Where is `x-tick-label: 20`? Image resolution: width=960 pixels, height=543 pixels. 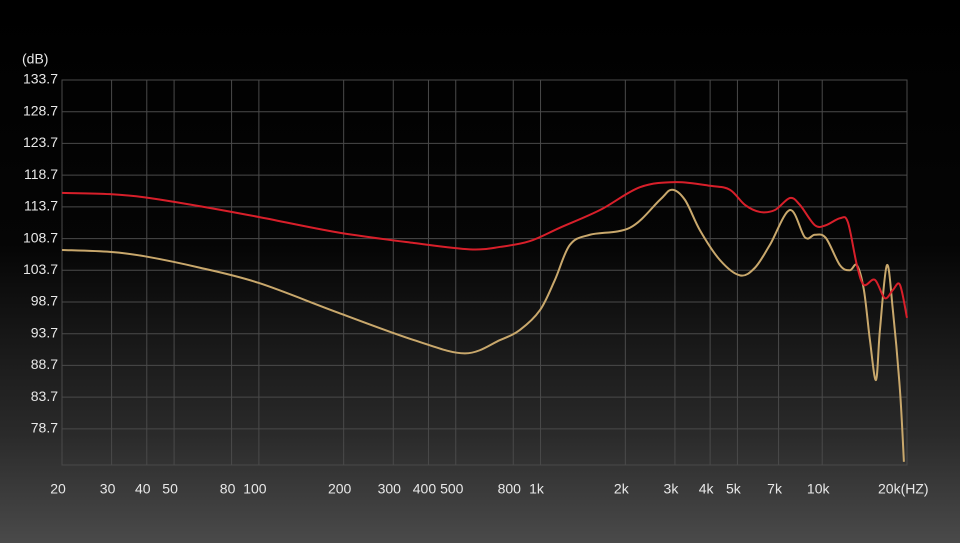
x-tick-label: 20 is located at coordinates (58, 489).